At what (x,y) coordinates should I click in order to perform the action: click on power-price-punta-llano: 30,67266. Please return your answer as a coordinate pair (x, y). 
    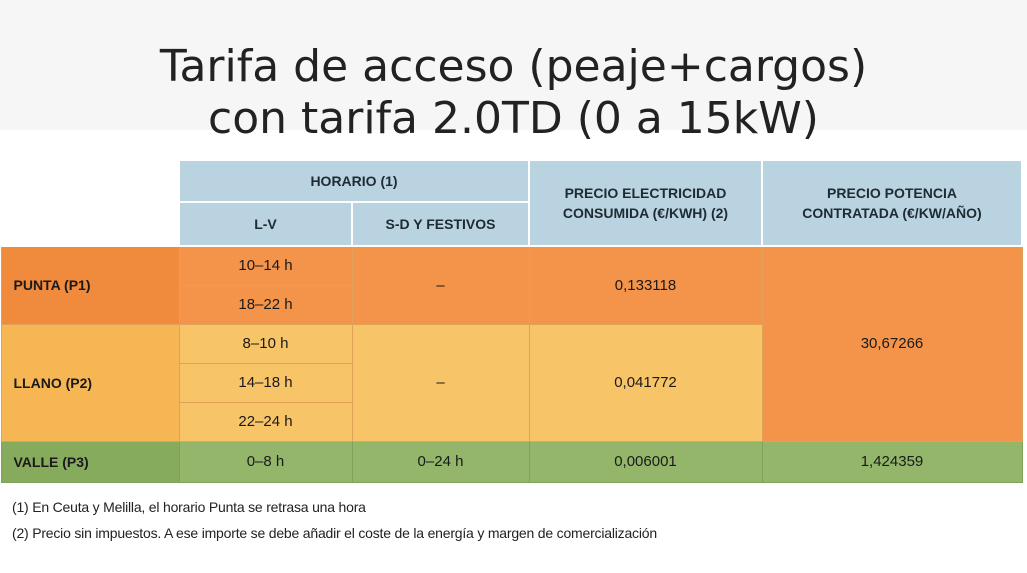
    Looking at the image, I should click on (892, 343).